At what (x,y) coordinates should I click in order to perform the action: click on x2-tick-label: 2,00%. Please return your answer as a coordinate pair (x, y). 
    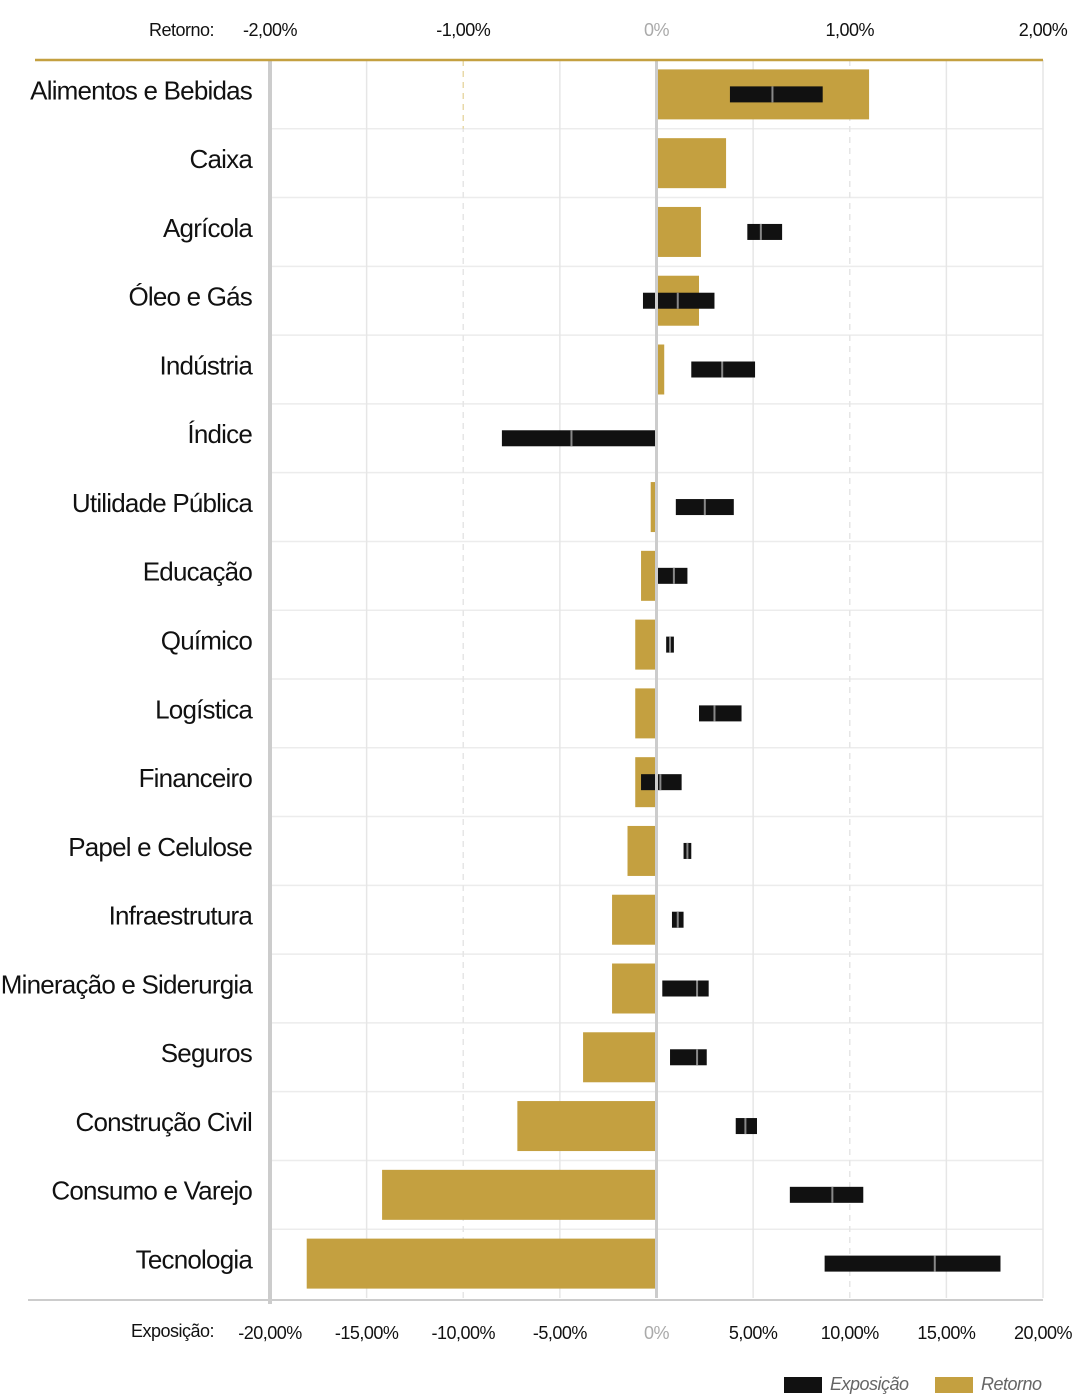
    Looking at the image, I should click on (1043, 30).